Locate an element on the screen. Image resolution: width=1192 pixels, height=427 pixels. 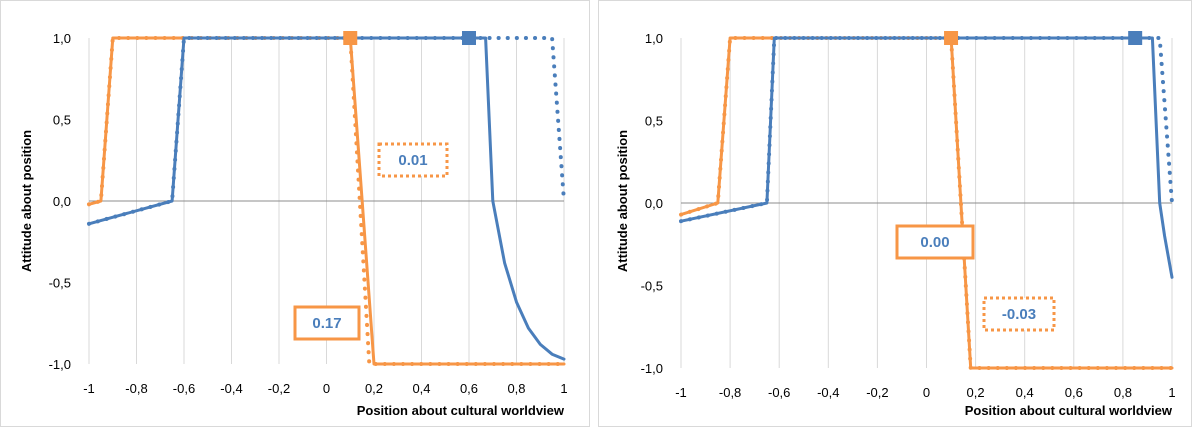
annotation-label: 0.01 is located at coordinates (412, 160).